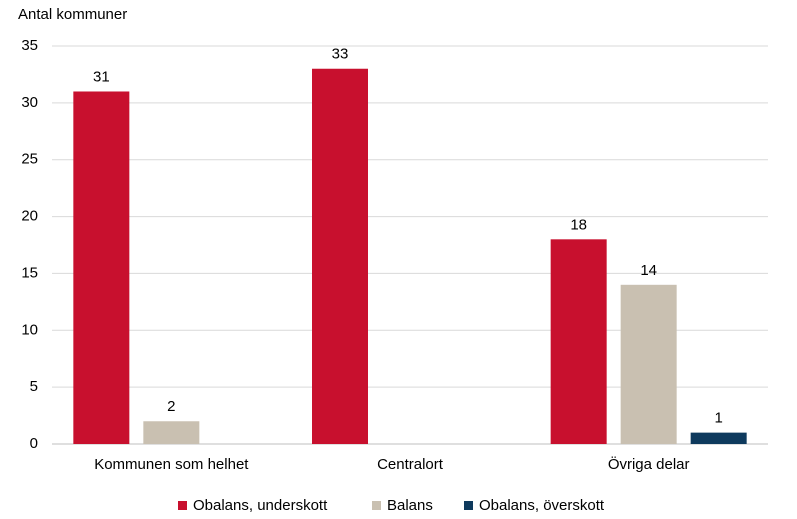 The width and height of the screenshot is (797, 519). What do you see at coordinates (718, 418) in the screenshot?
I see `data-label: 1` at bounding box center [718, 418].